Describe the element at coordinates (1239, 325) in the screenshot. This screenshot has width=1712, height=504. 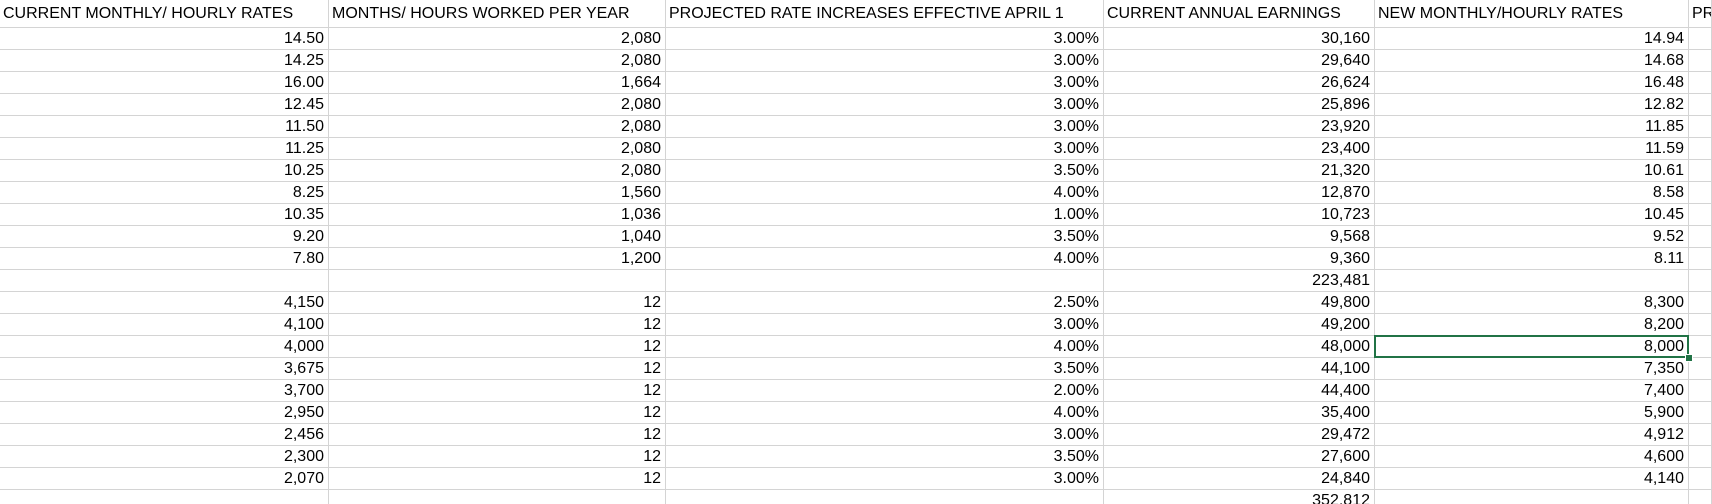
I see `cell: 49,200` at that location.